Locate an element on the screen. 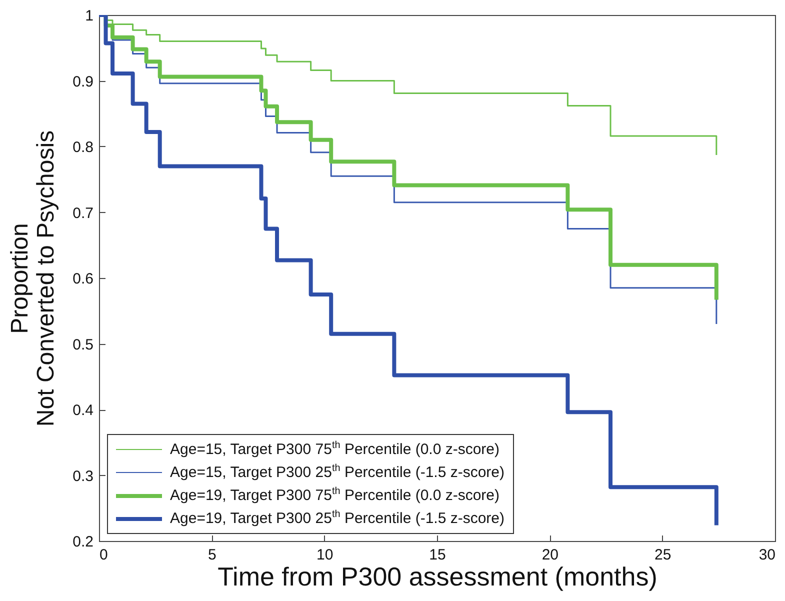  y-tick-label: 1 is located at coordinates (89, 16).